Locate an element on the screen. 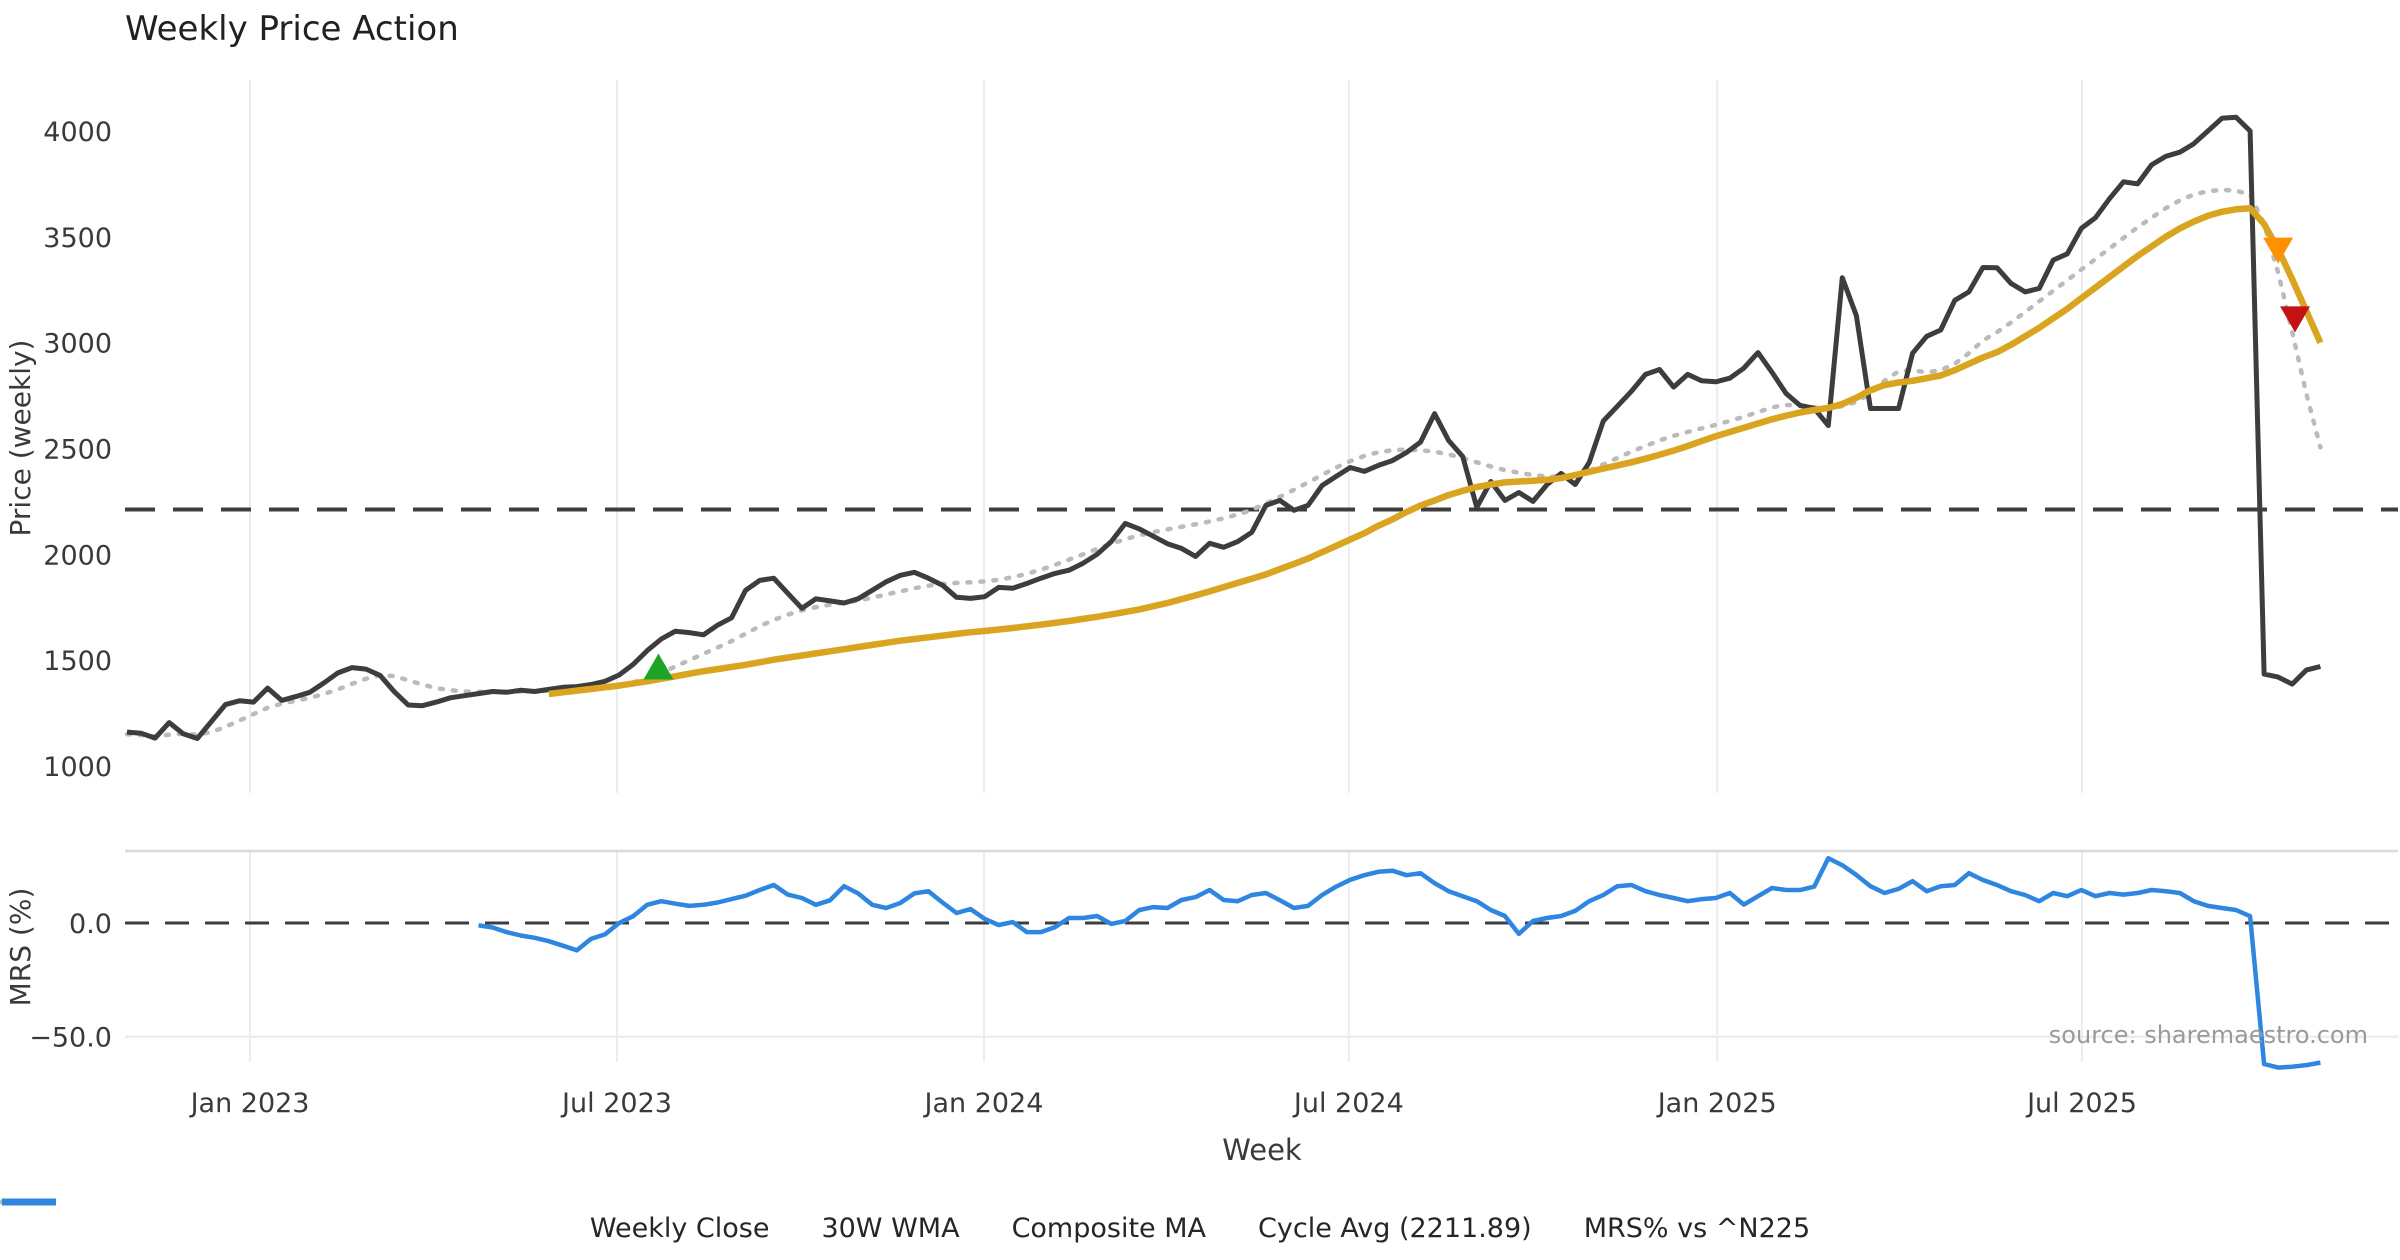 This screenshot has width=2400, height=1260. x-tick-Jul 2025: Jul 2025 is located at coordinates (2081, 1103).